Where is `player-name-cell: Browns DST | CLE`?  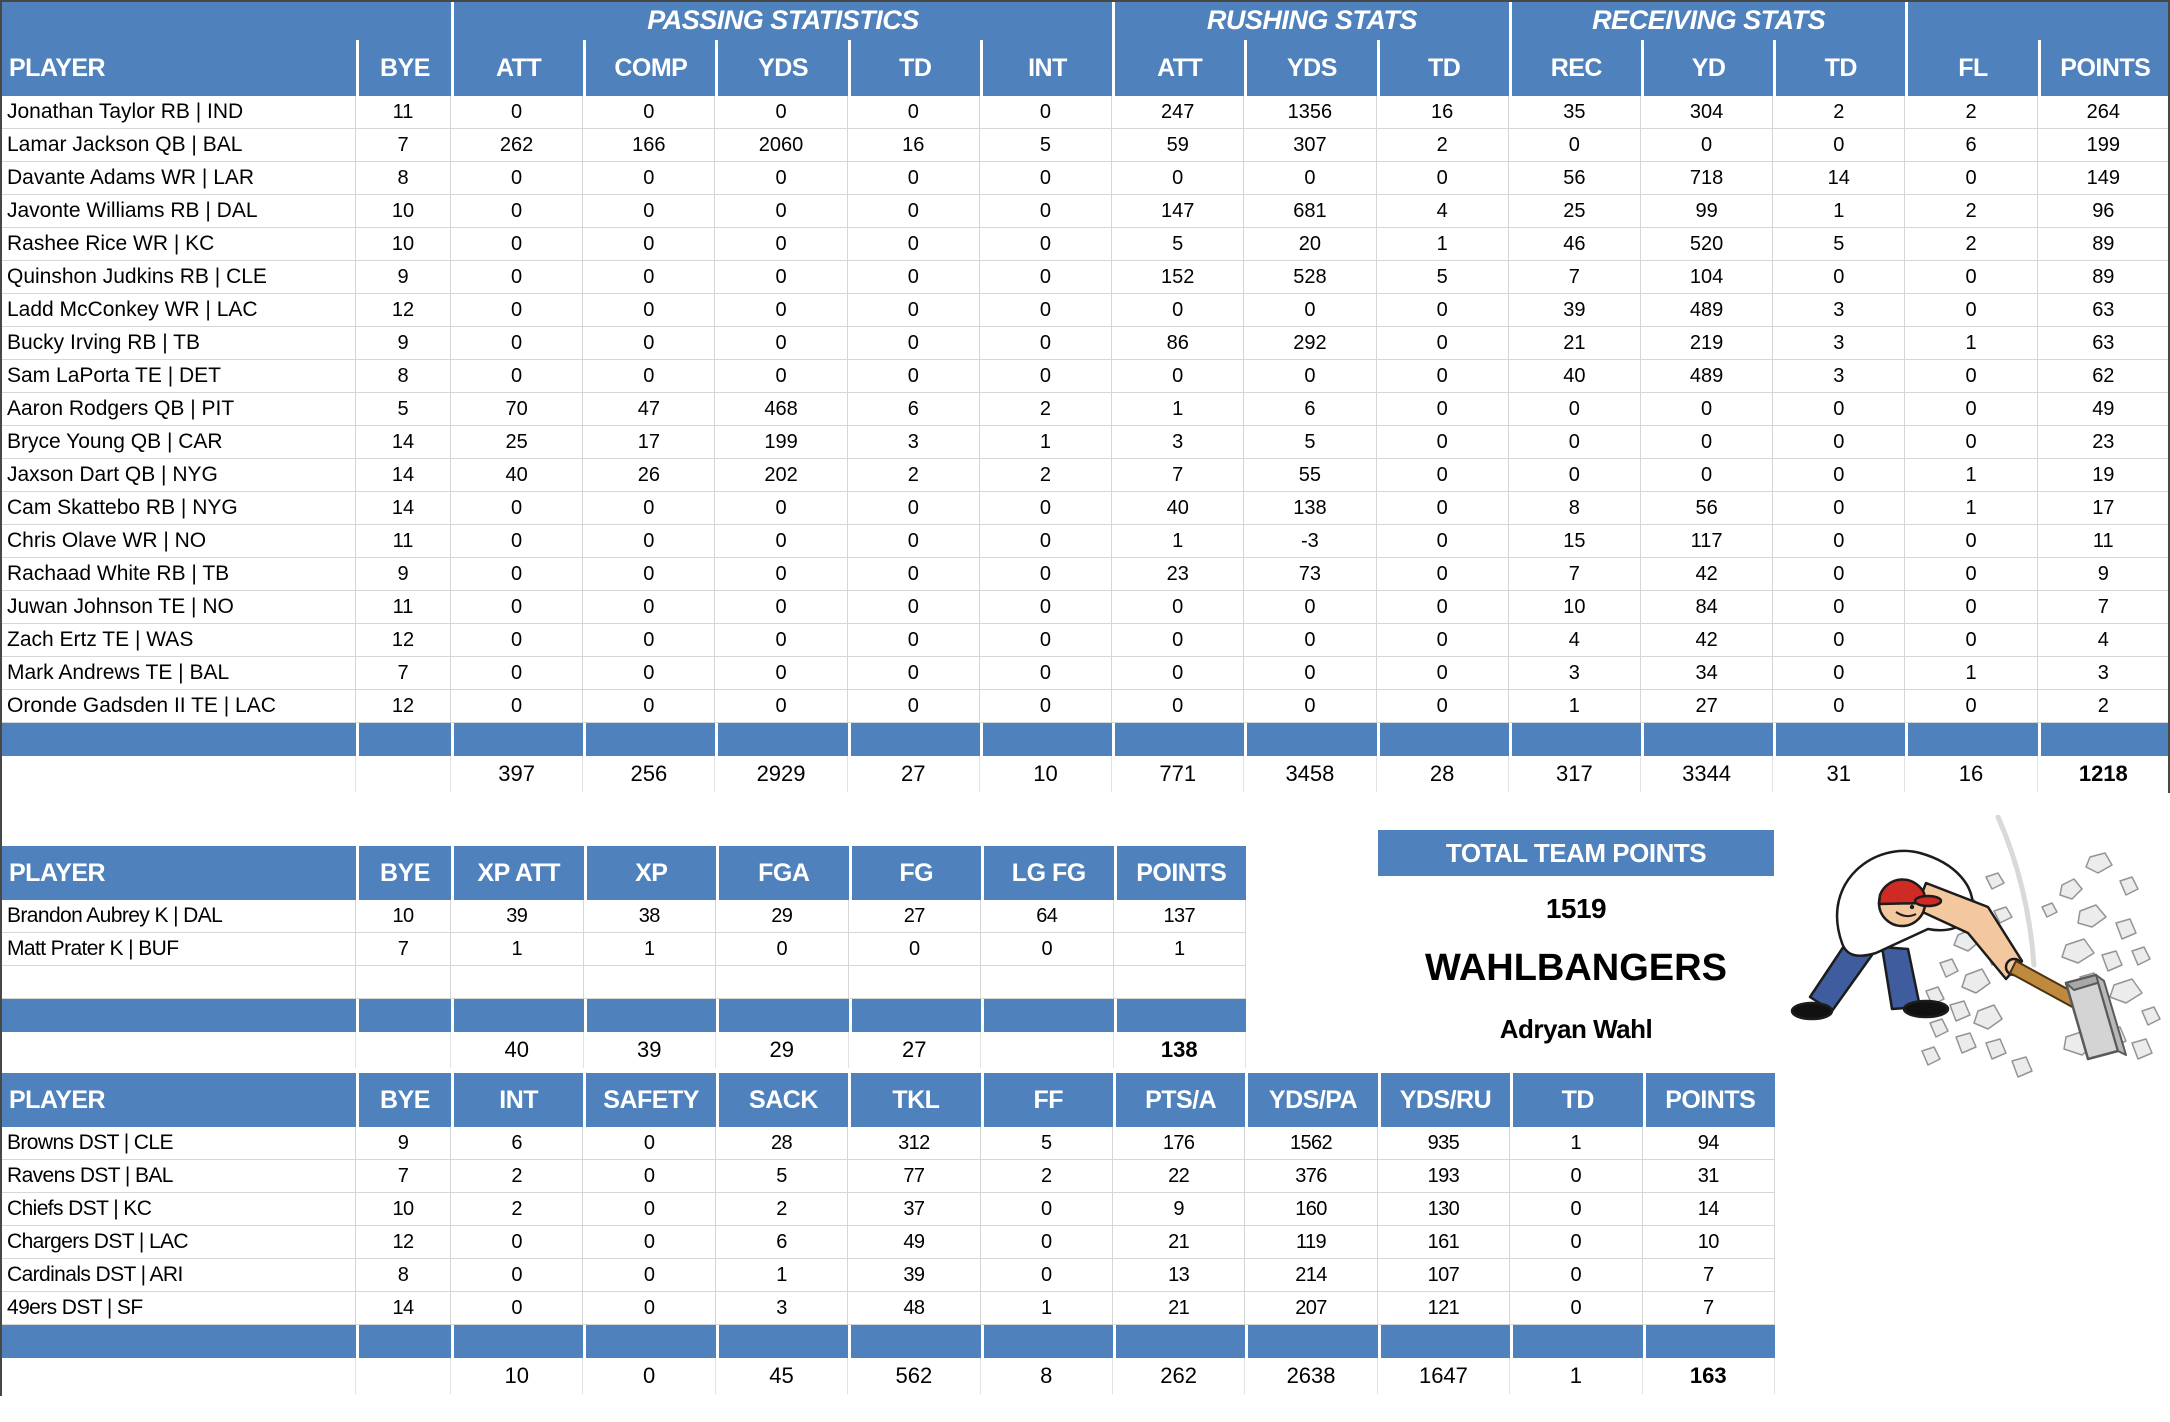
player-name-cell: Browns DST | CLE is located at coordinates (178, 1143).